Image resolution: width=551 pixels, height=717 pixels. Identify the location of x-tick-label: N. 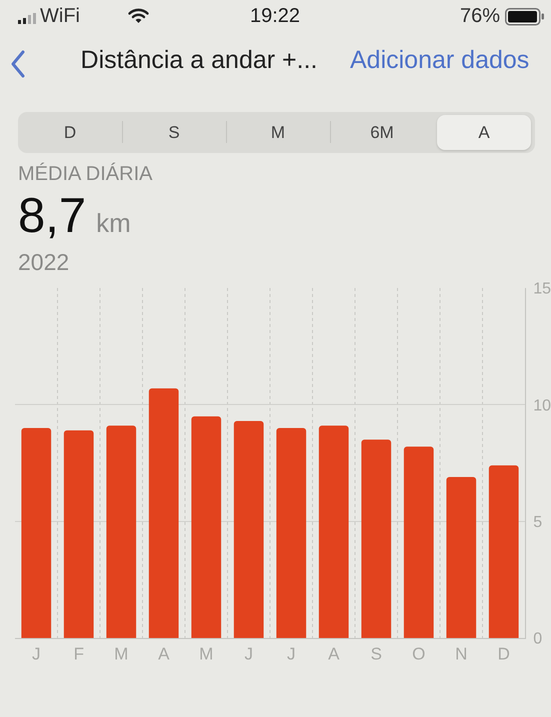
(461, 654).